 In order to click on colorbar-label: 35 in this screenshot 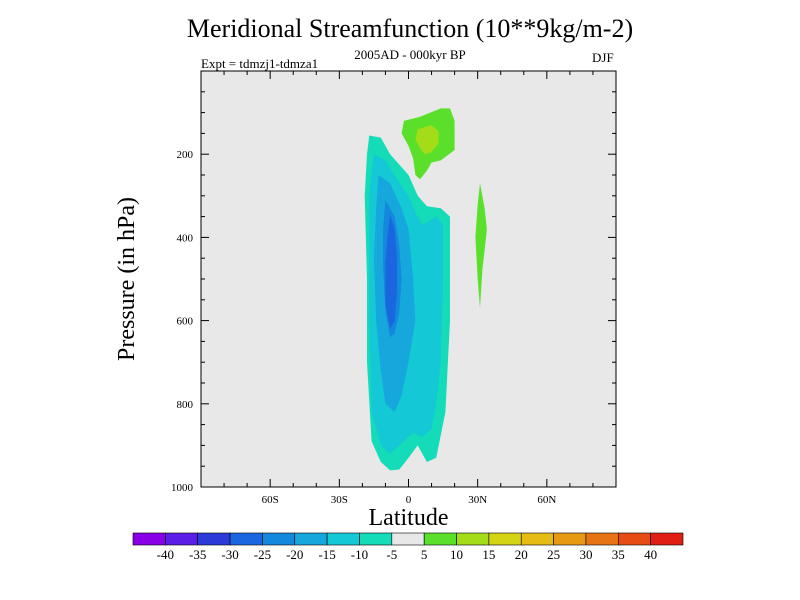, I will do `click(618, 554)`.